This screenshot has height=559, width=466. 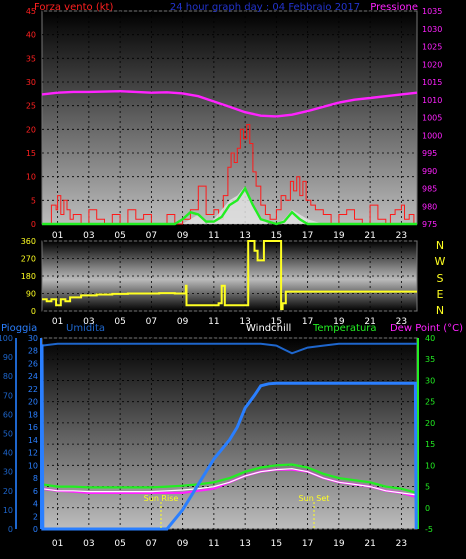 What do you see at coordinates (229, 276) in the screenshot?
I see `panel-wind-direction` at bounding box center [229, 276].